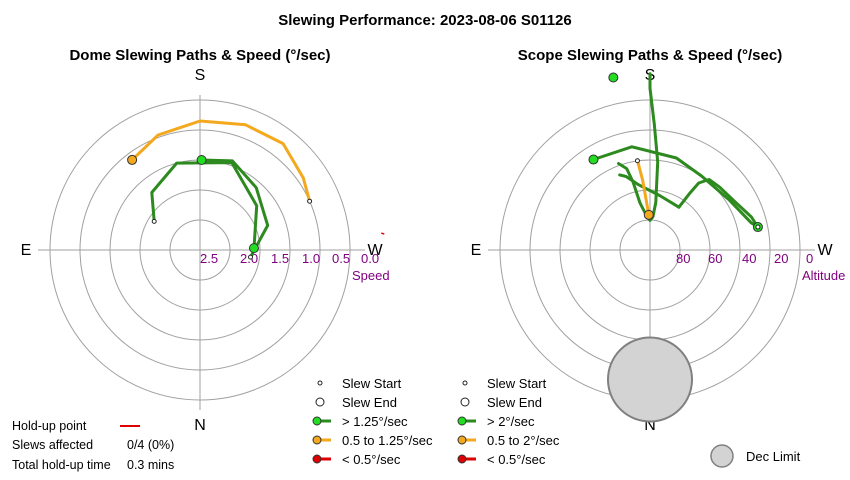 The width and height of the screenshot is (850, 480). What do you see at coordinates (341, 258) in the screenshot?
I see `radial-tick-label: 0.5` at bounding box center [341, 258].